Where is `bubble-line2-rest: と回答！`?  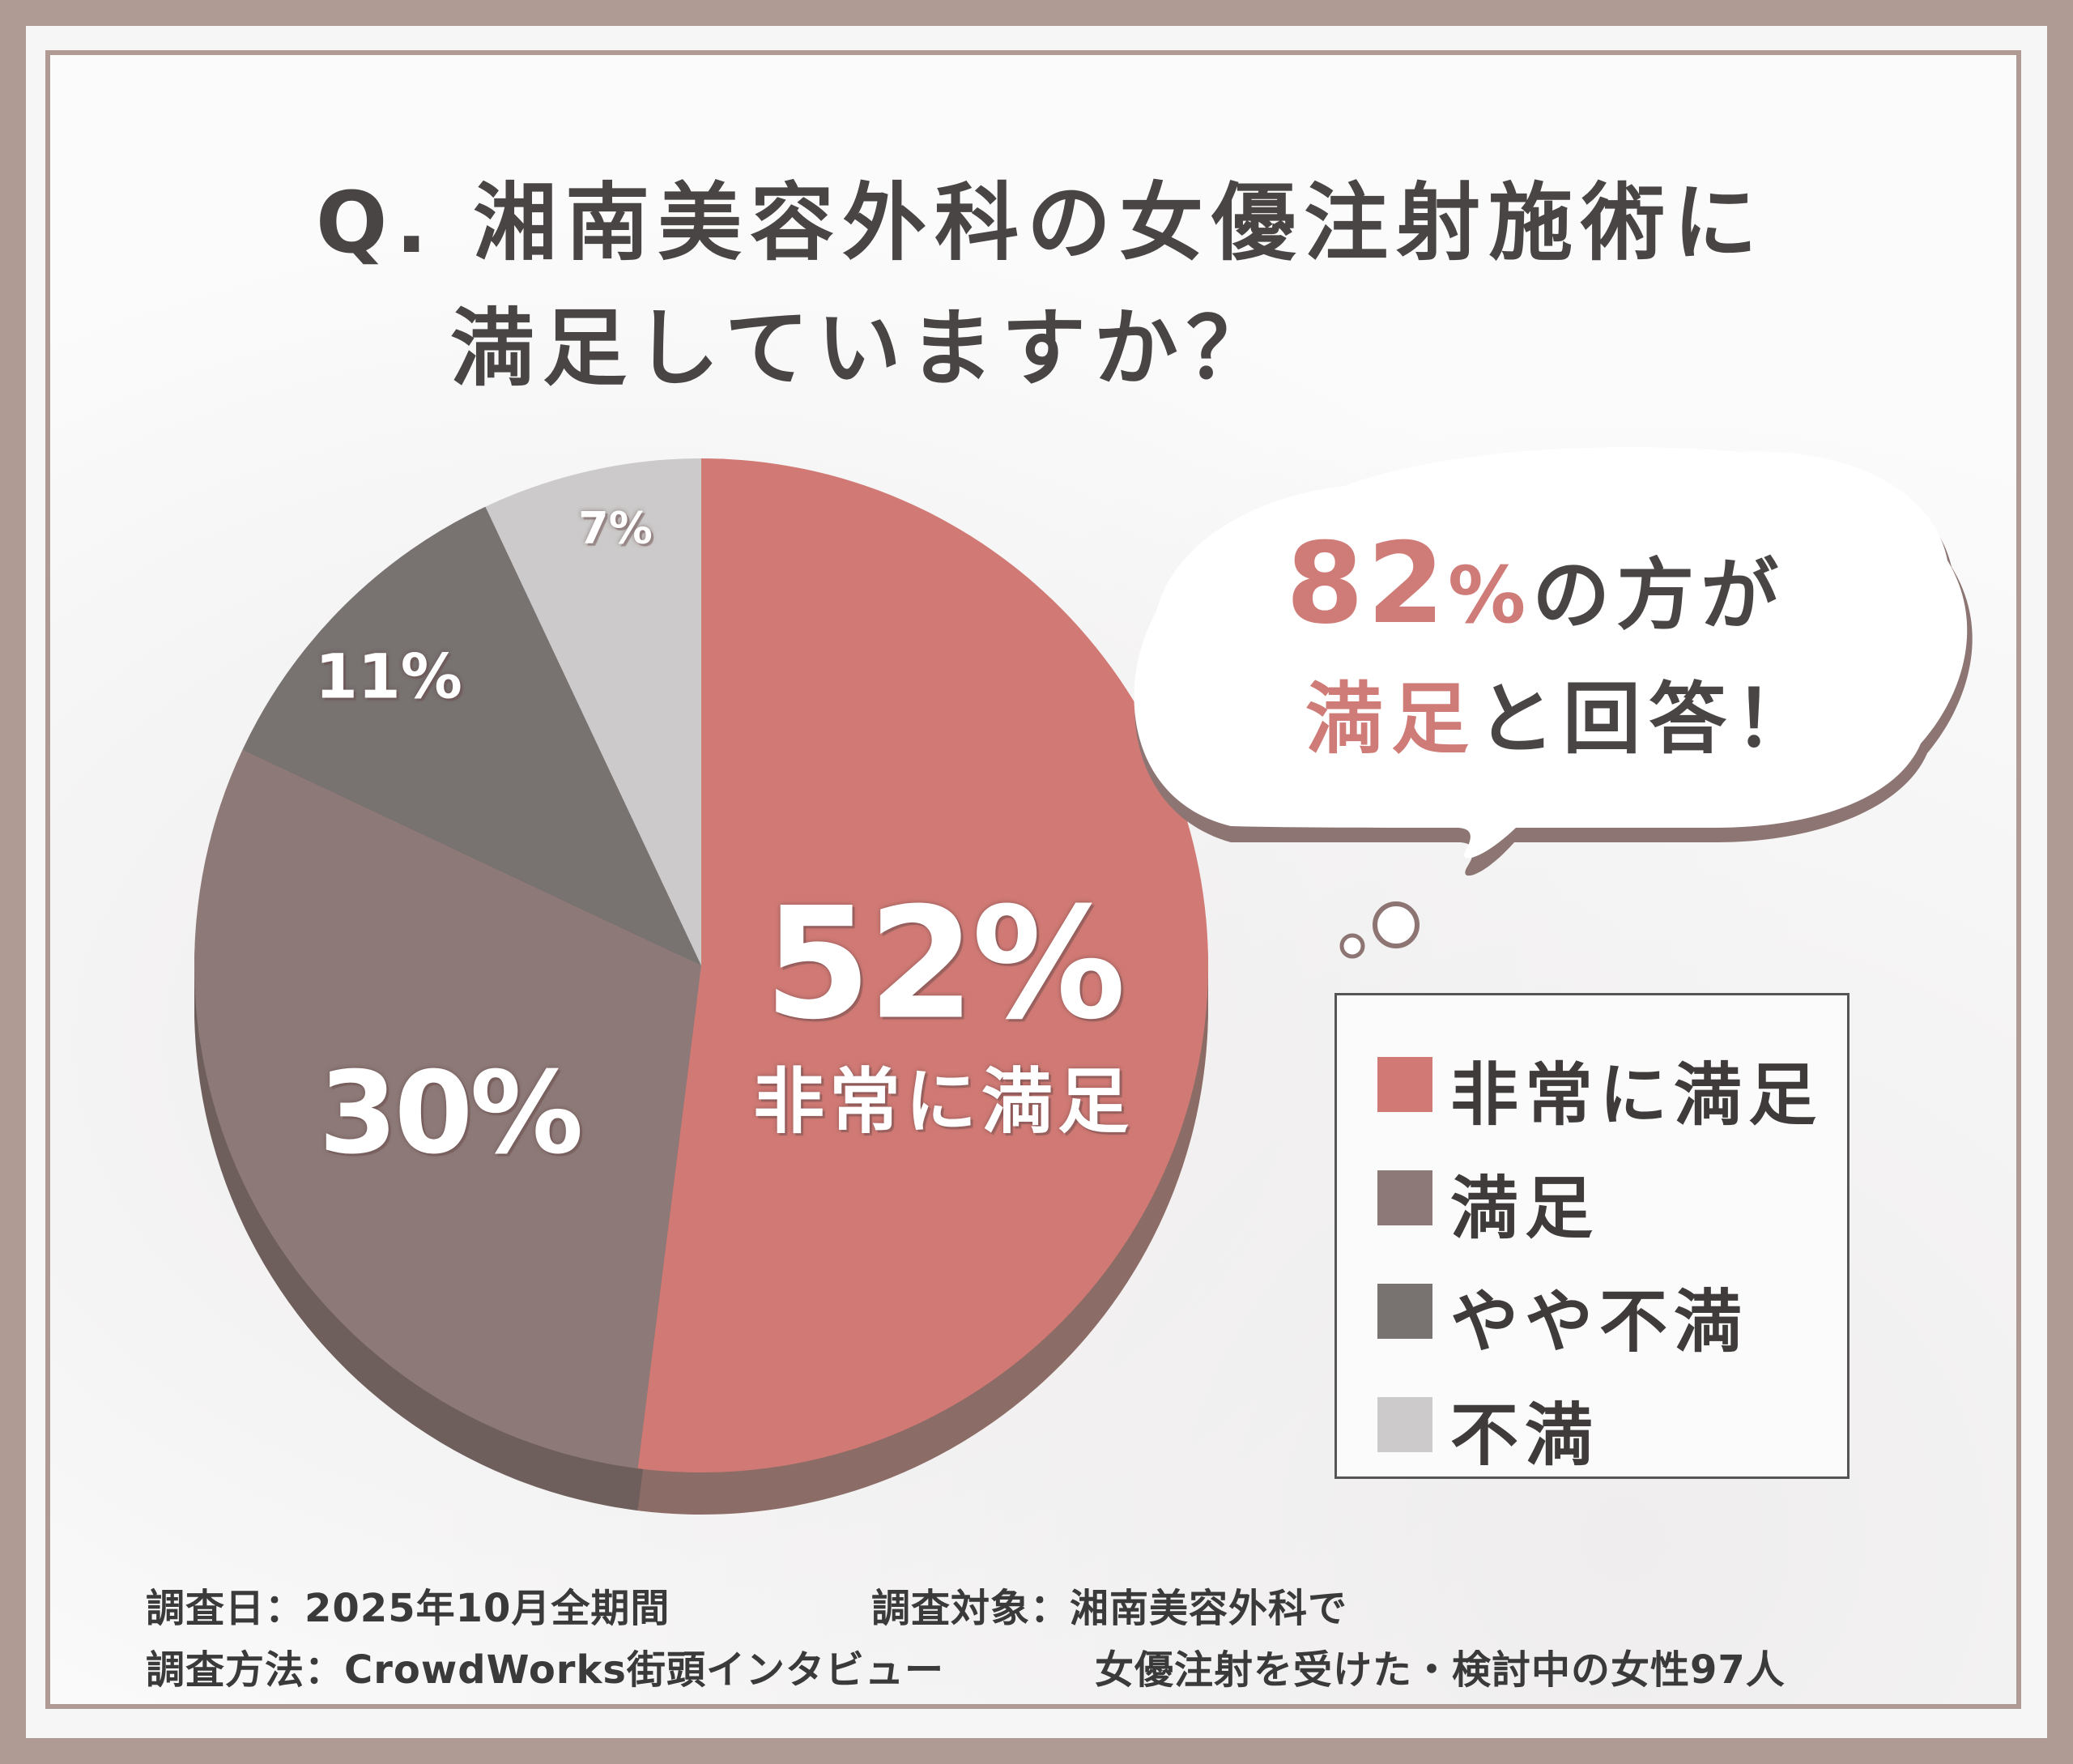 bubble-line2-rest: と回答！ is located at coordinates (1648, 719).